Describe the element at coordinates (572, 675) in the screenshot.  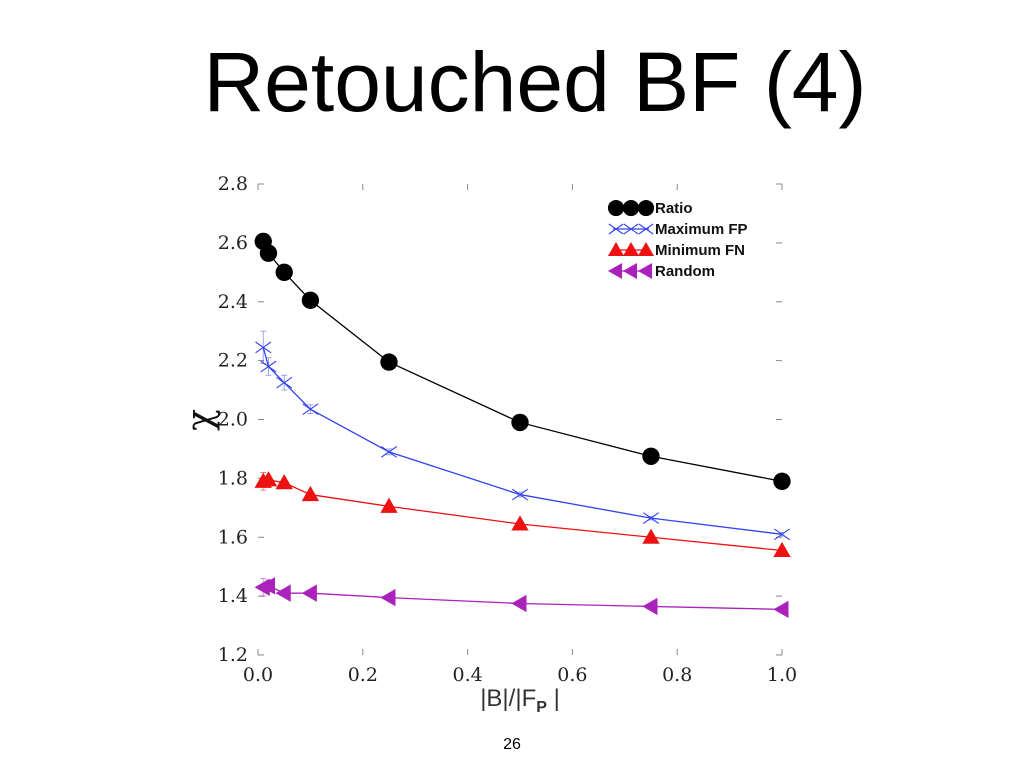
I see `x-tick-label: 0.6` at that location.